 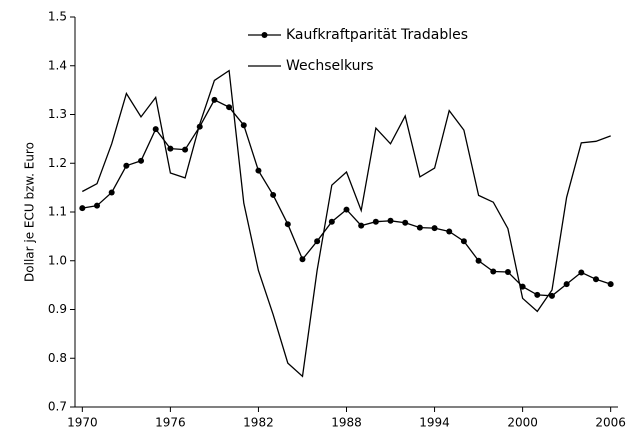 What do you see at coordinates (170, 423) in the screenshot?
I see `x-tick-label: 1976` at bounding box center [170, 423].